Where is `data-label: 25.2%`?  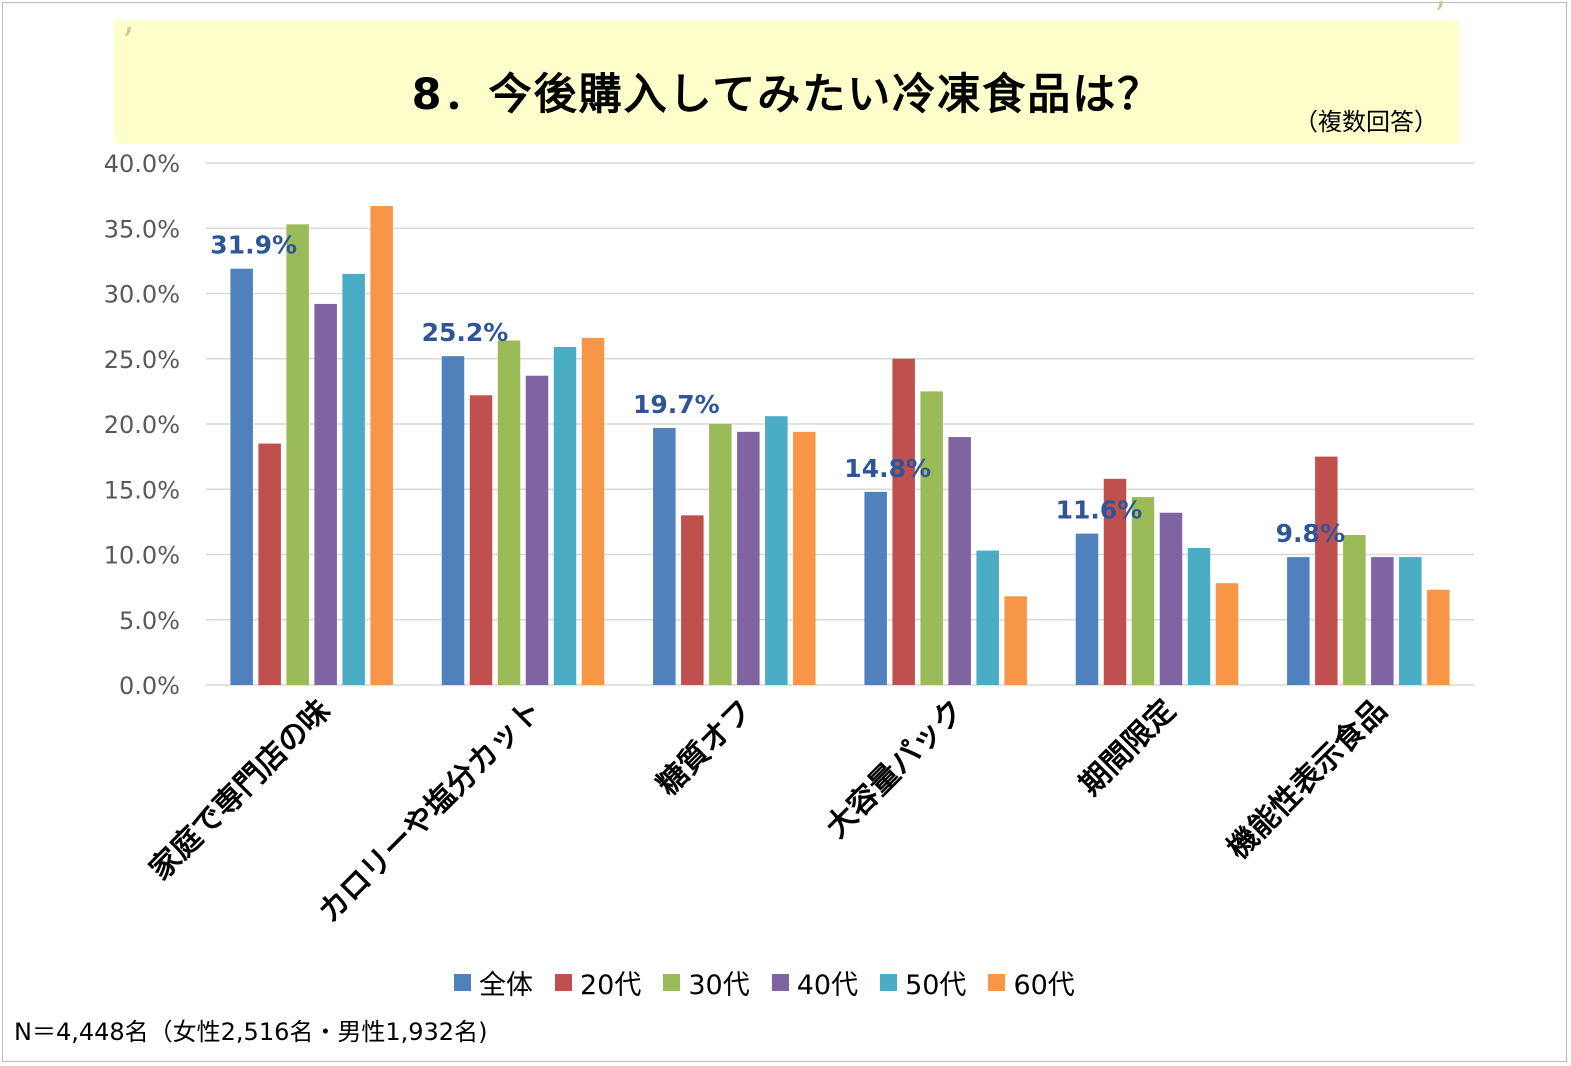 data-label: 25.2% is located at coordinates (465, 332).